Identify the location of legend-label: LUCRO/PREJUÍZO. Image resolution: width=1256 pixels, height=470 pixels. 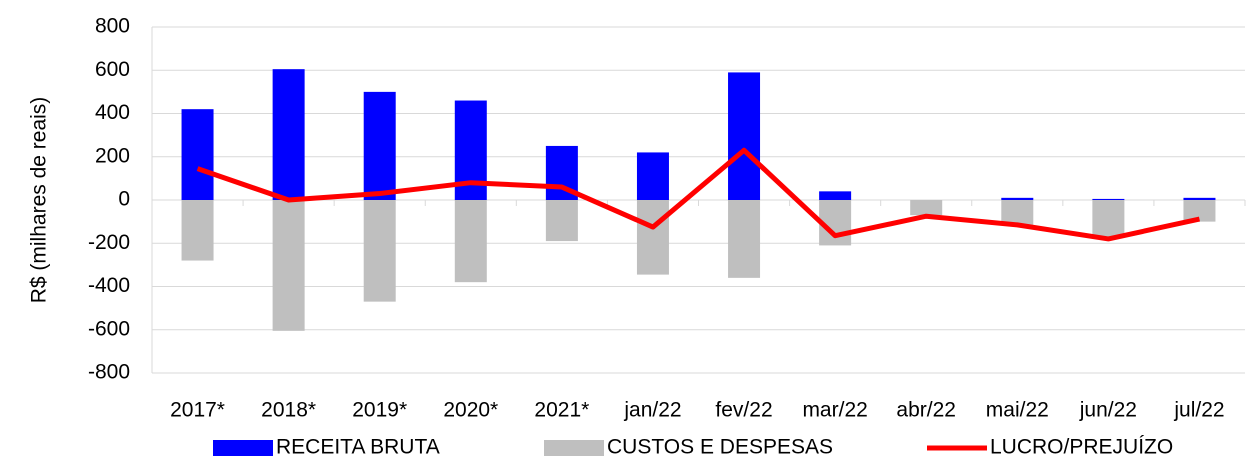
(1081, 447).